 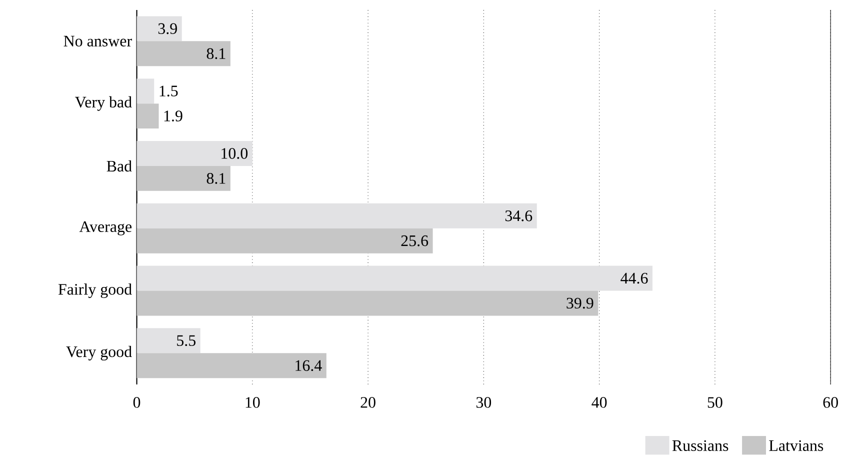 I want to click on legend-label: Latvians, so click(x=796, y=445).